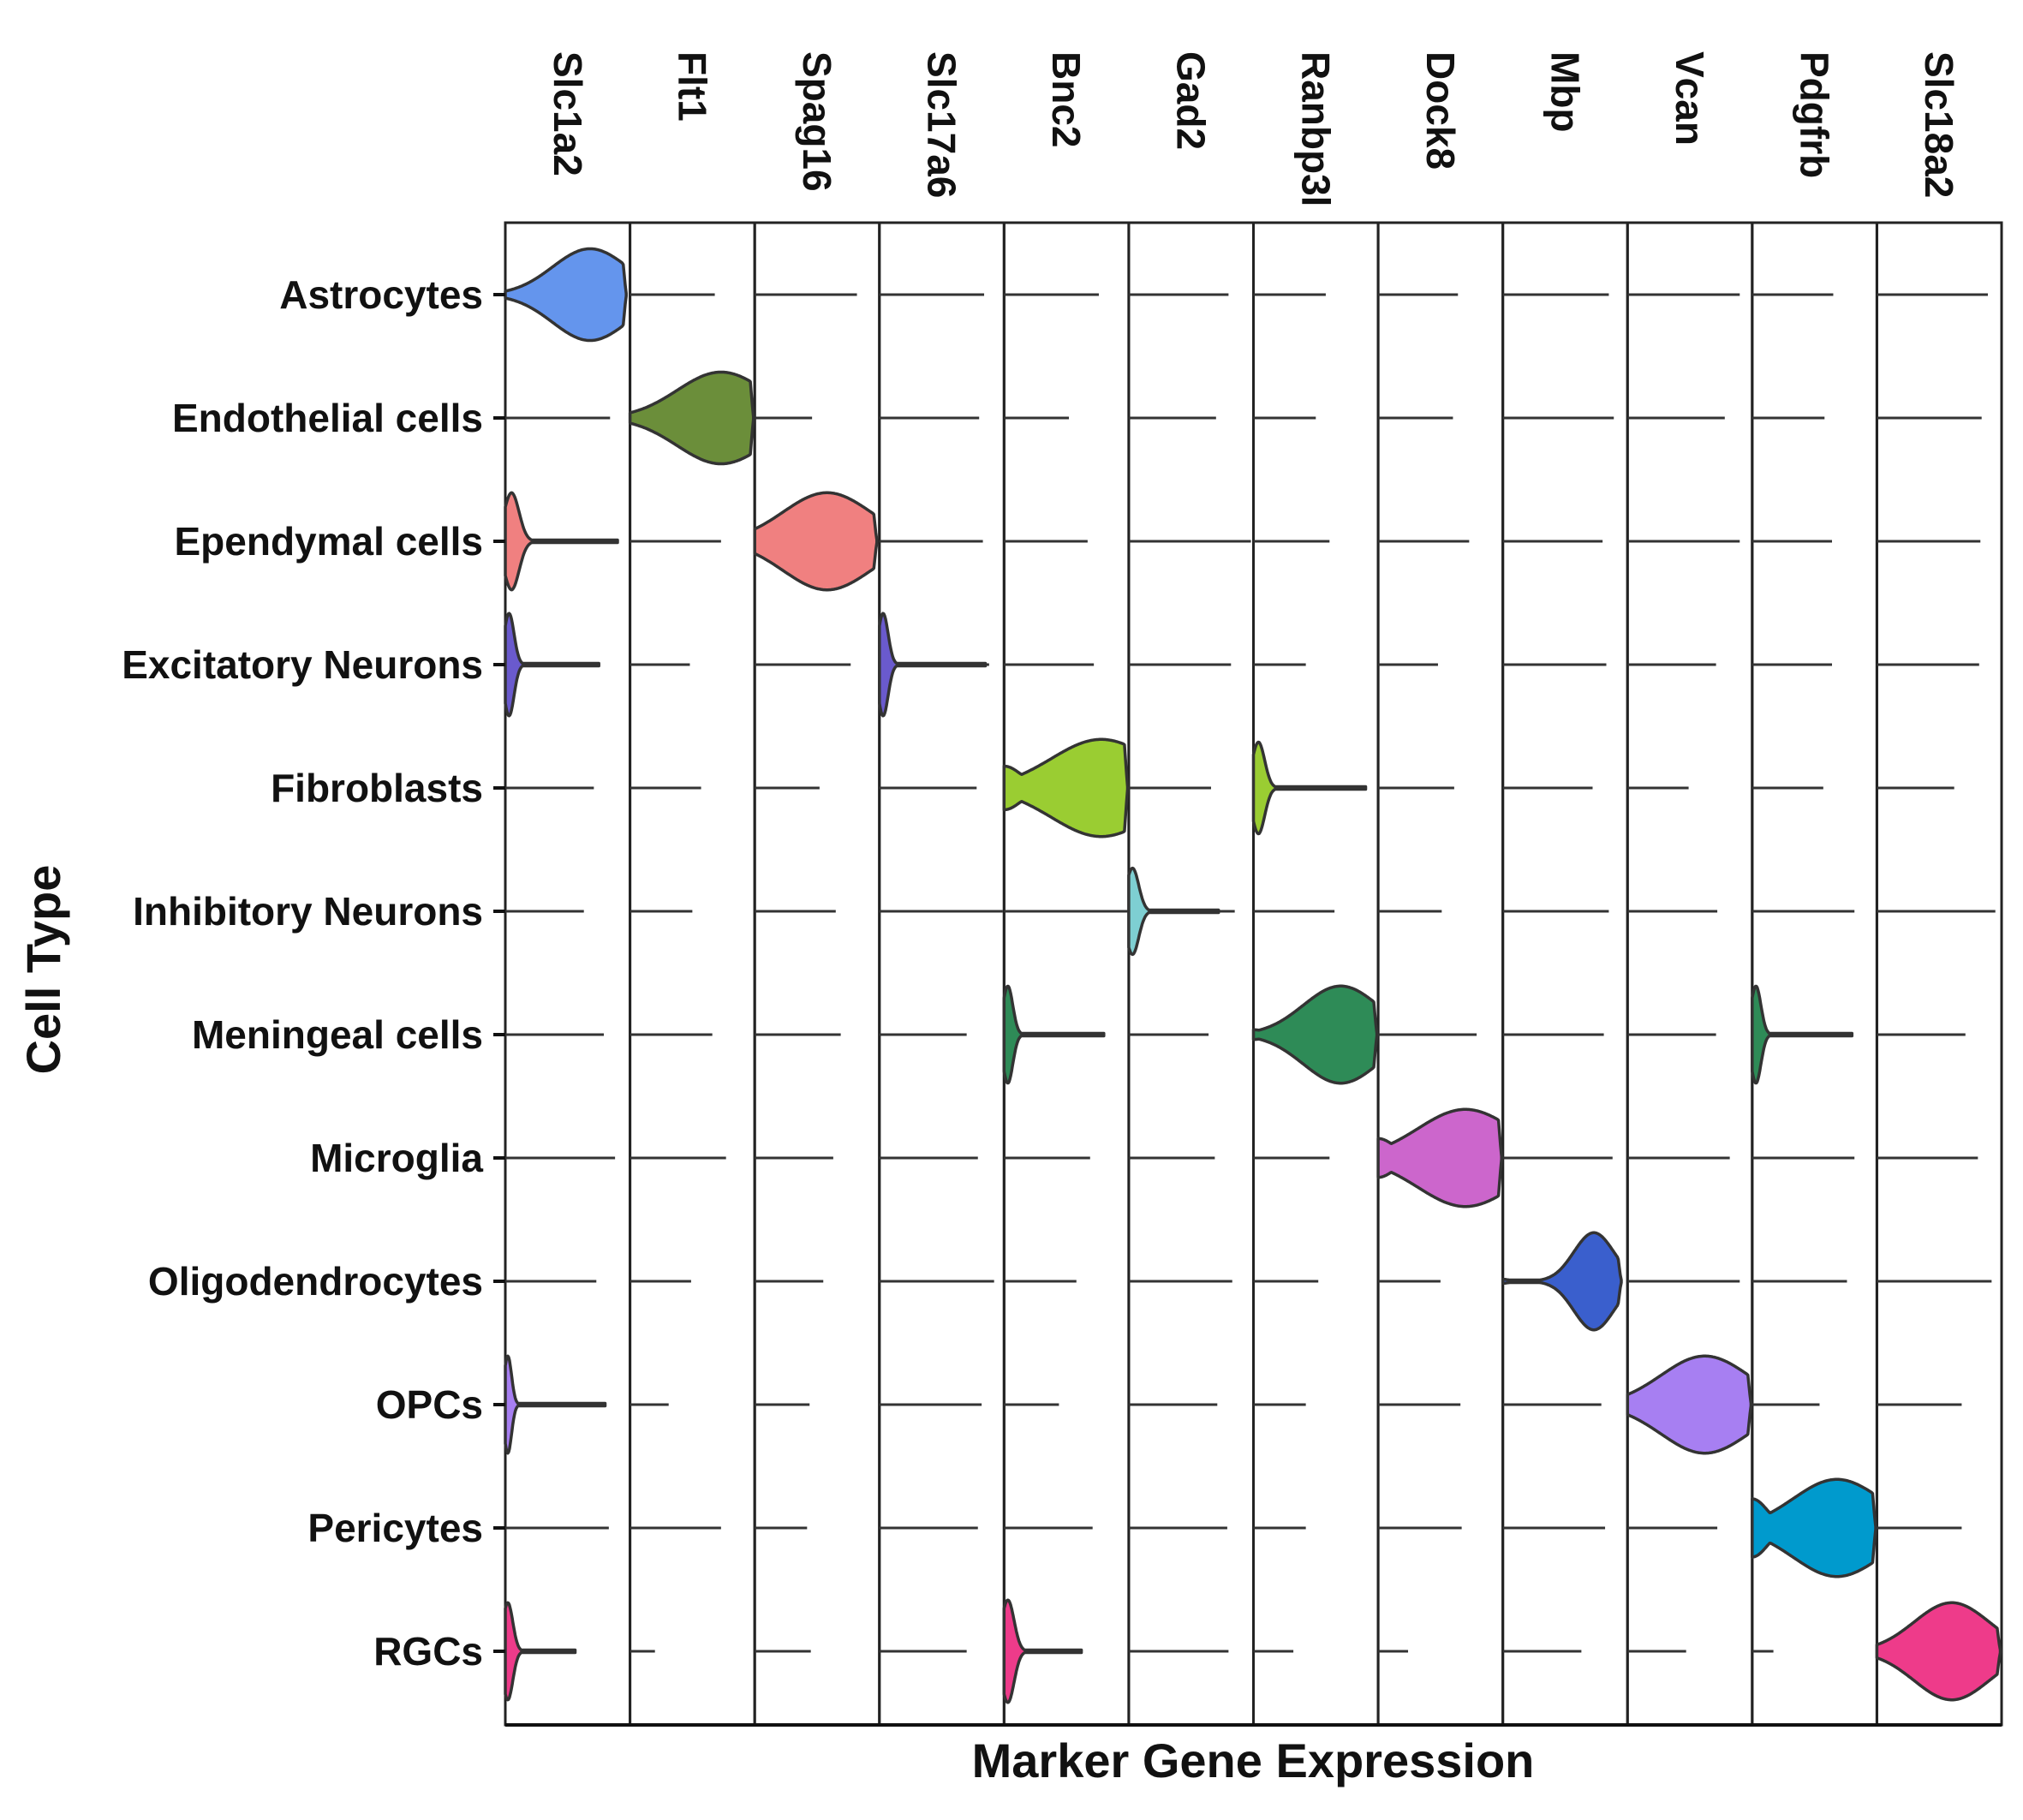 The image size is (2023, 1820). I want to click on panel-spag16, so click(817, 974).